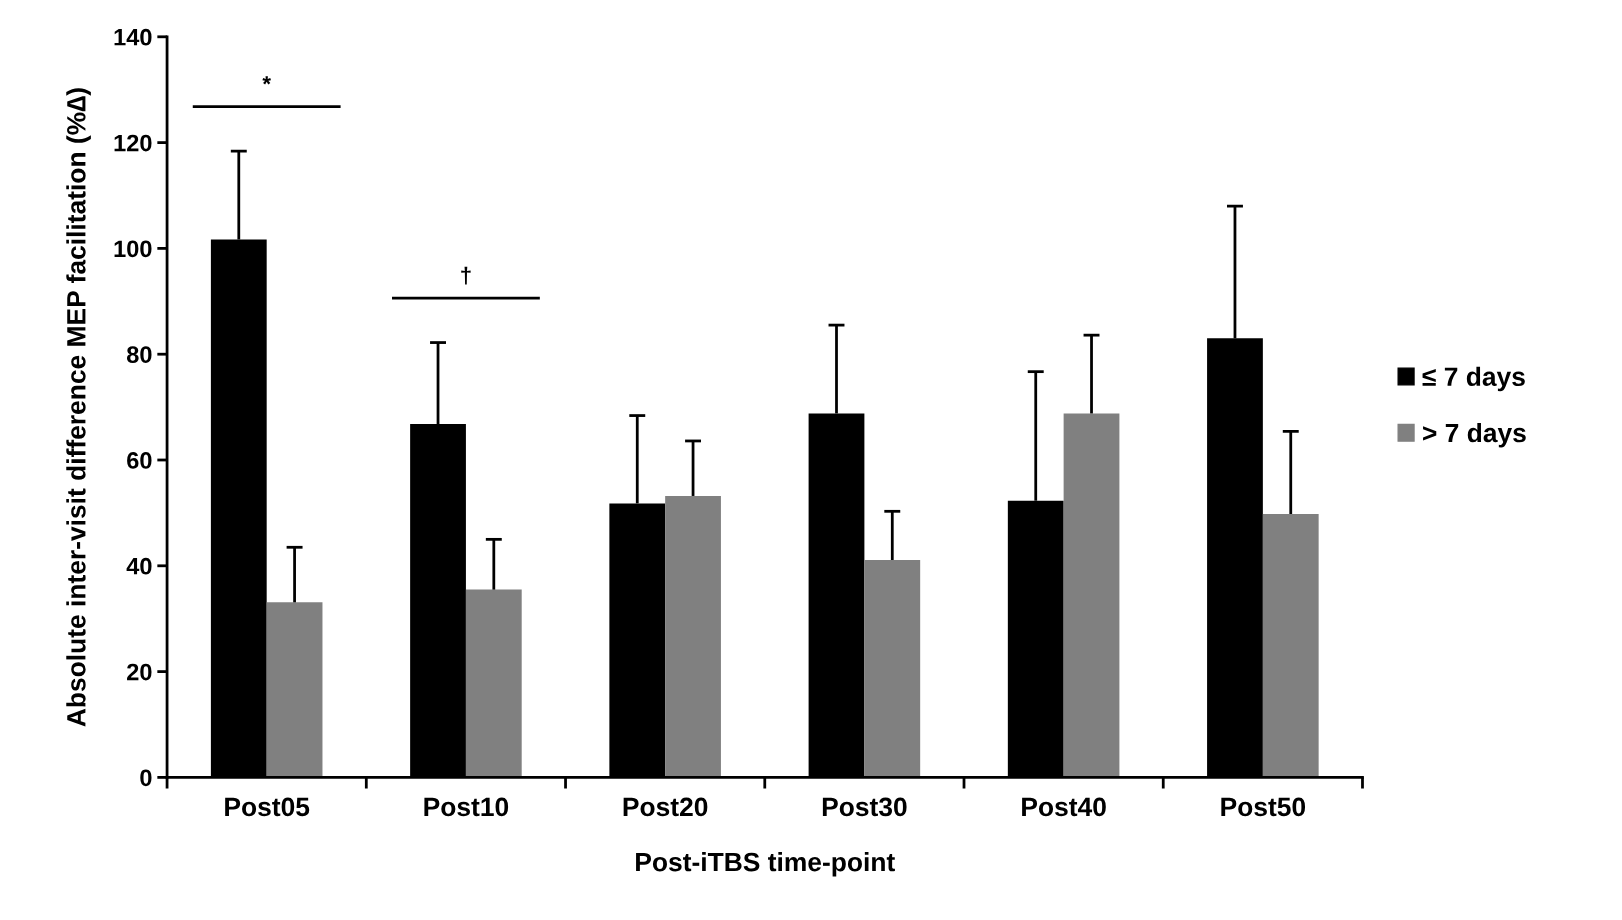 This screenshot has width=1622, height=920. What do you see at coordinates (266, 80) in the screenshot?
I see `annotation: *` at bounding box center [266, 80].